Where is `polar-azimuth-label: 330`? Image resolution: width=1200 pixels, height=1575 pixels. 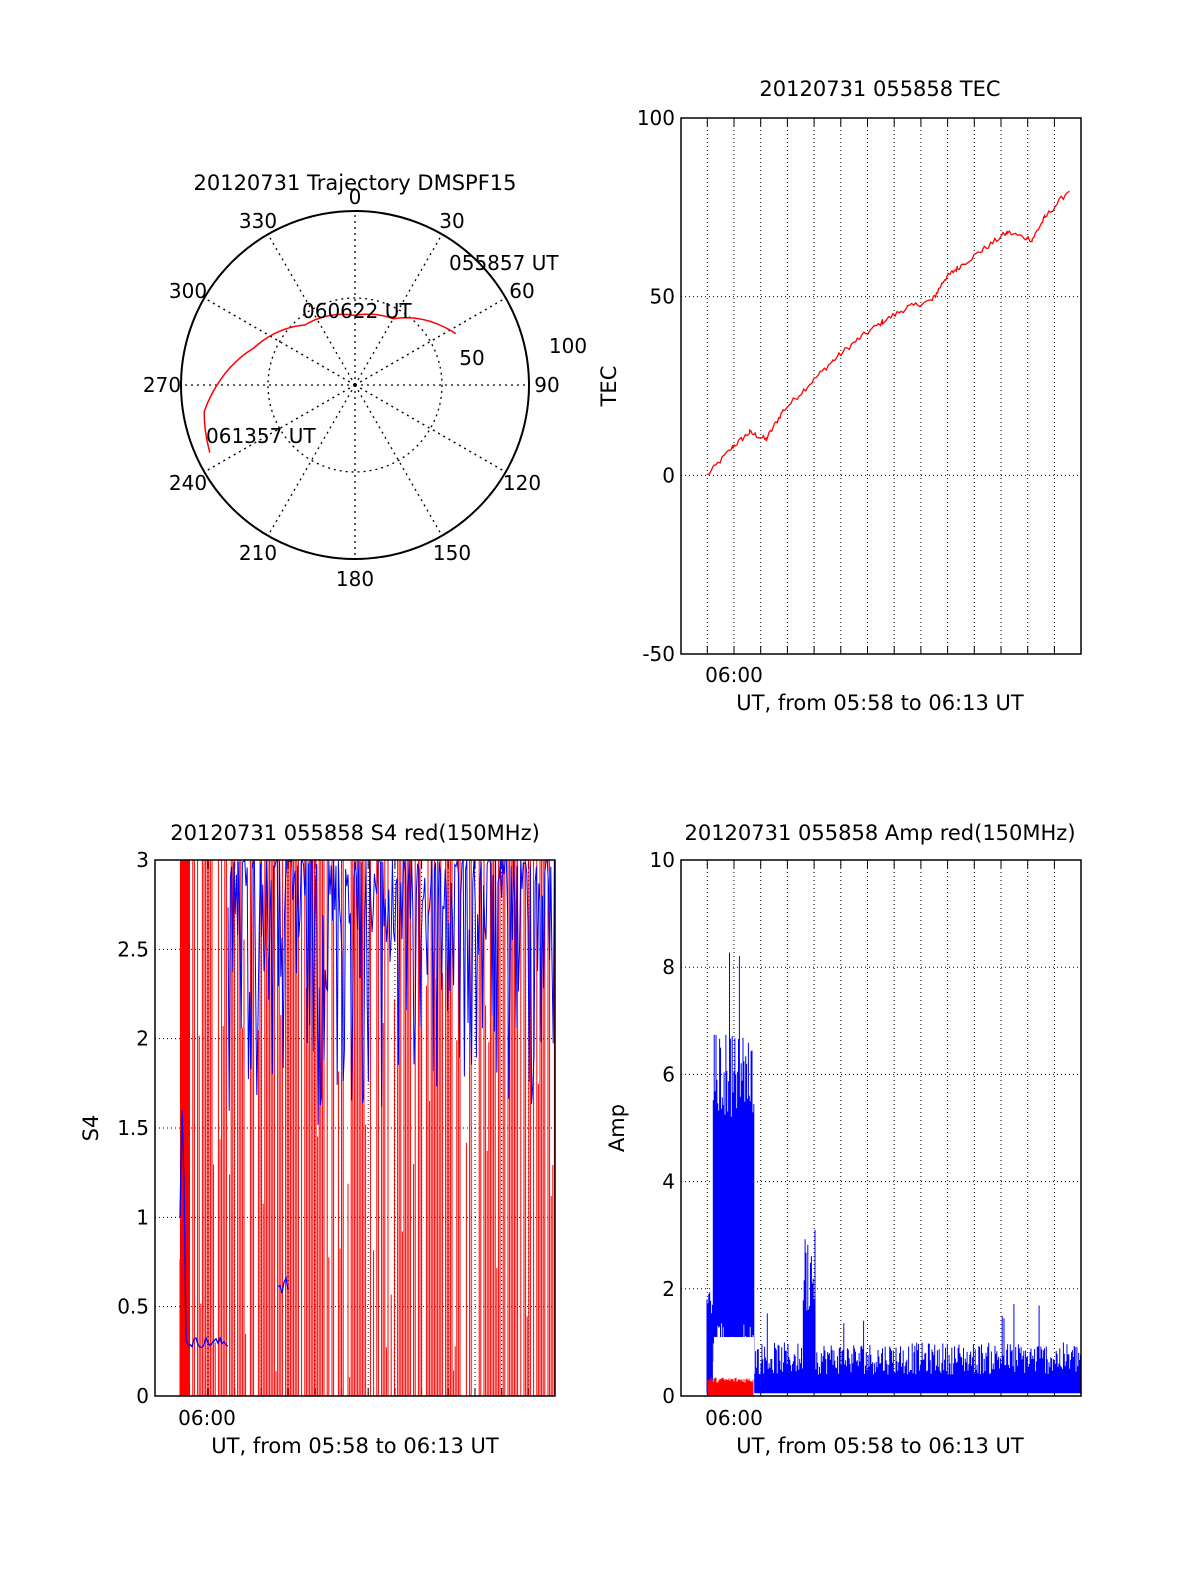 polar-azimuth-label: 330 is located at coordinates (258, 221).